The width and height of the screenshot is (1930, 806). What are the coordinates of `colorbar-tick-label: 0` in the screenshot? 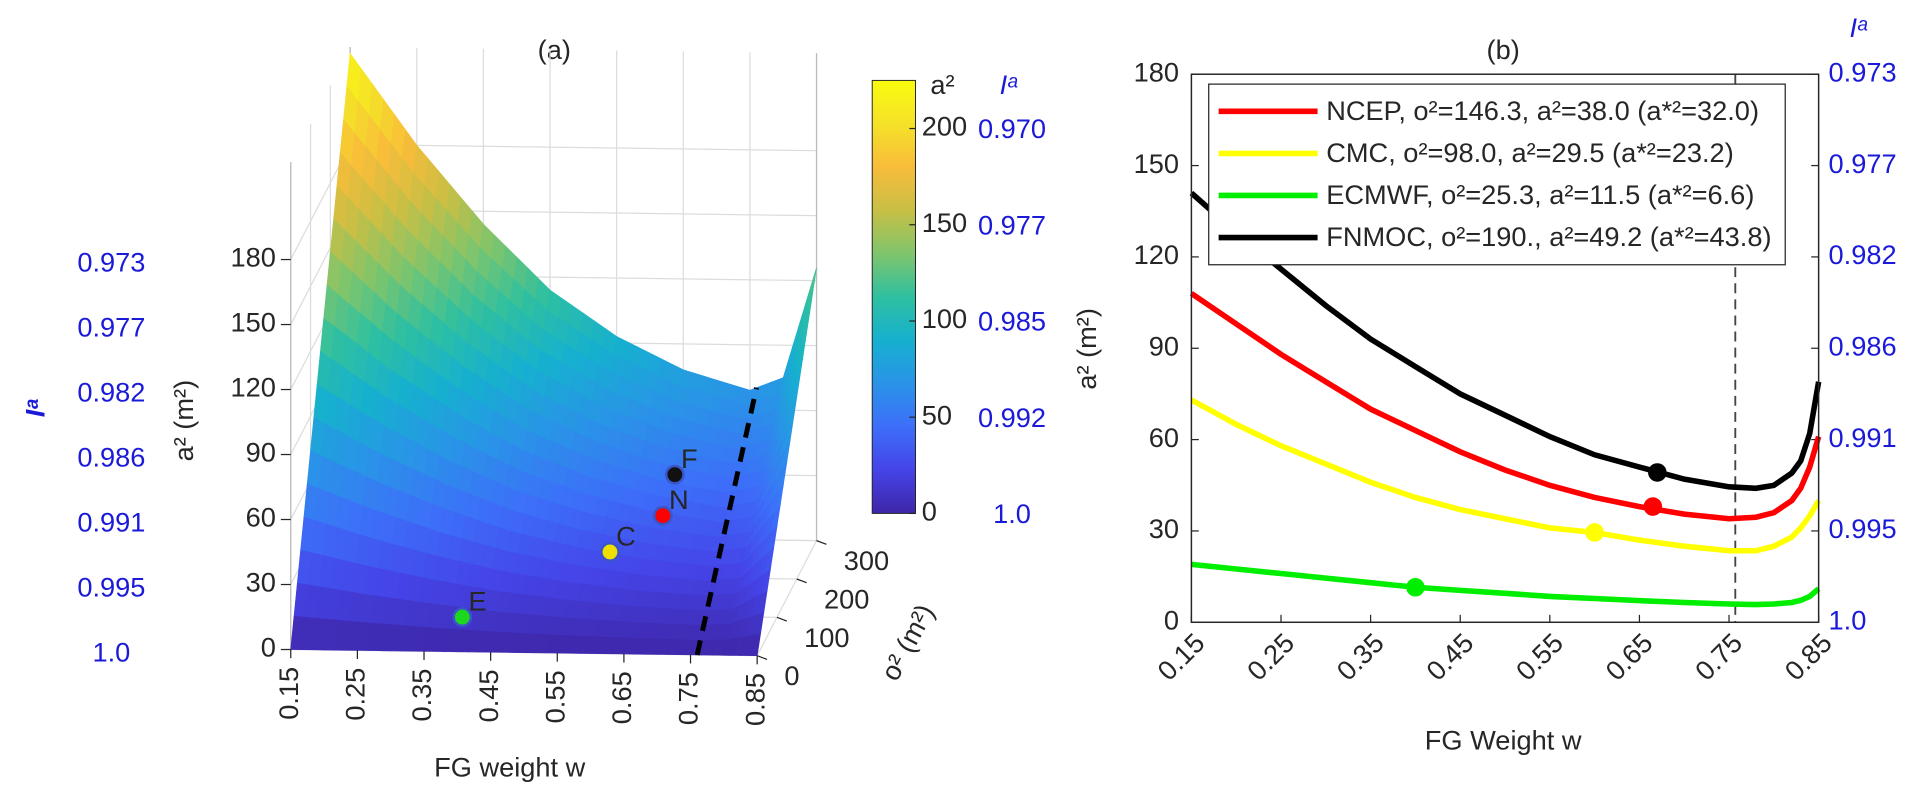 It's located at (929, 511).